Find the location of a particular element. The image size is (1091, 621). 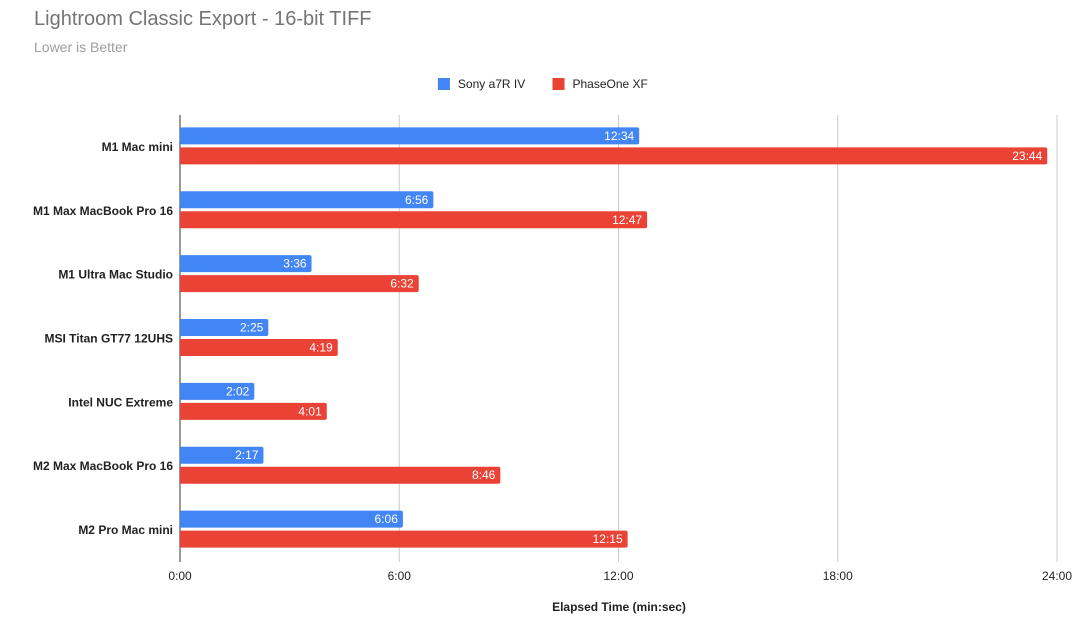

category-label: M1 Mac mini is located at coordinates (137, 147).